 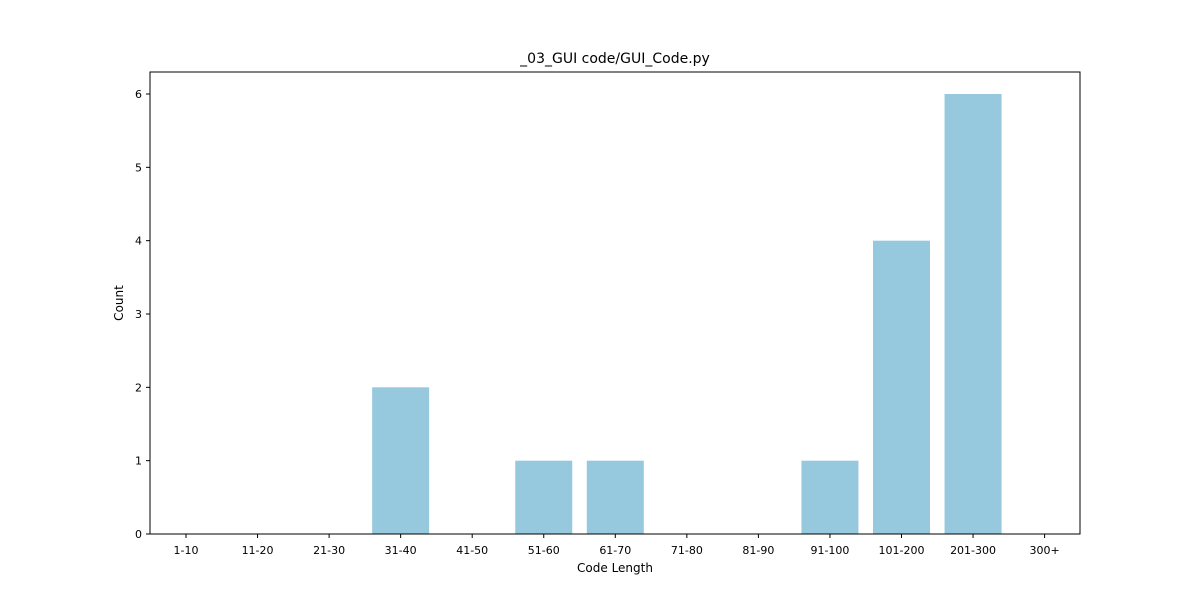 What do you see at coordinates (138, 167) in the screenshot?
I see `y-tick-label: 5` at bounding box center [138, 167].